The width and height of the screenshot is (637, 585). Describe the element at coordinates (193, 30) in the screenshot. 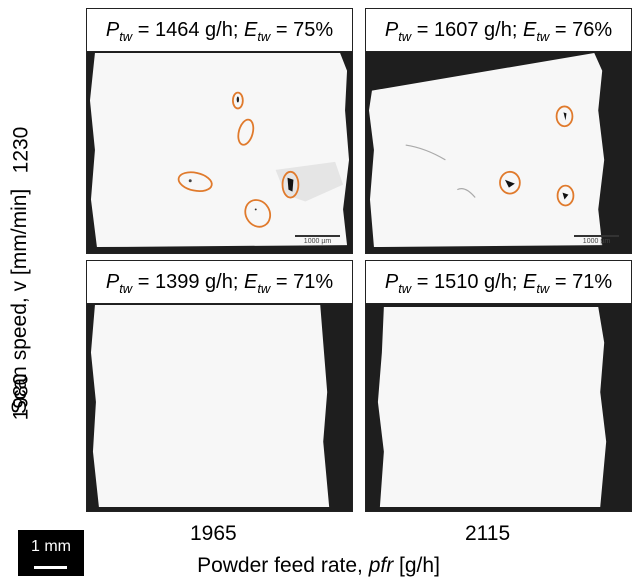

I see `ptw-value: 1464 g/h` at that location.